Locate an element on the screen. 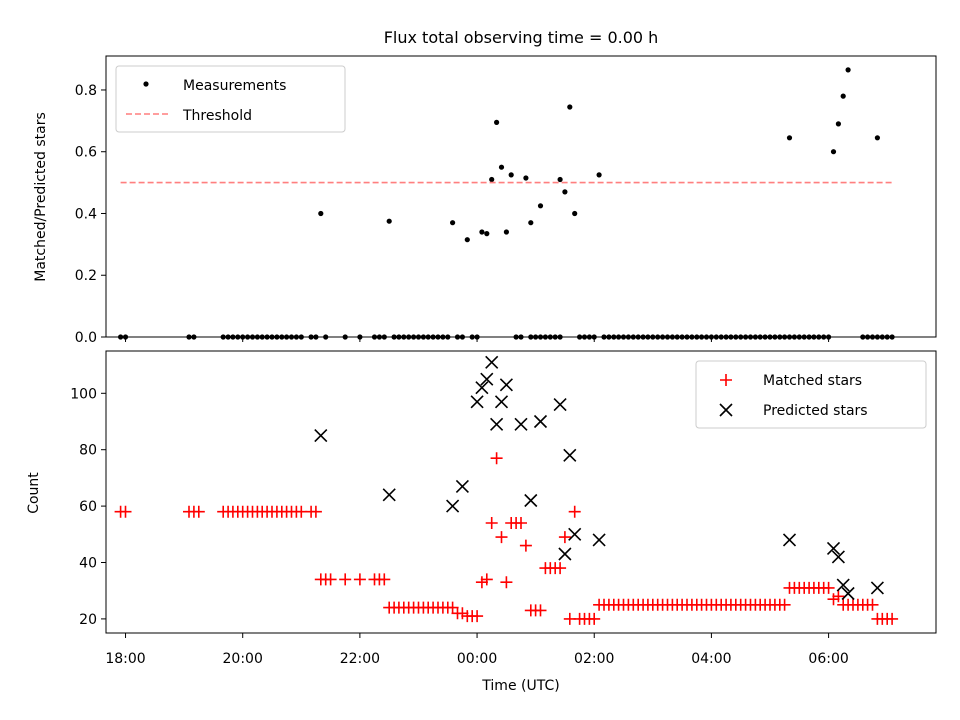 This screenshot has height=720, width=960. x-tick-label: 20:00 is located at coordinates (243, 659).